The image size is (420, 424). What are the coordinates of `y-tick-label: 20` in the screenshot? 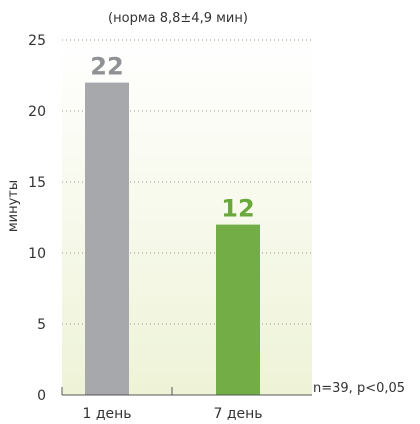 It's located at (37, 112).